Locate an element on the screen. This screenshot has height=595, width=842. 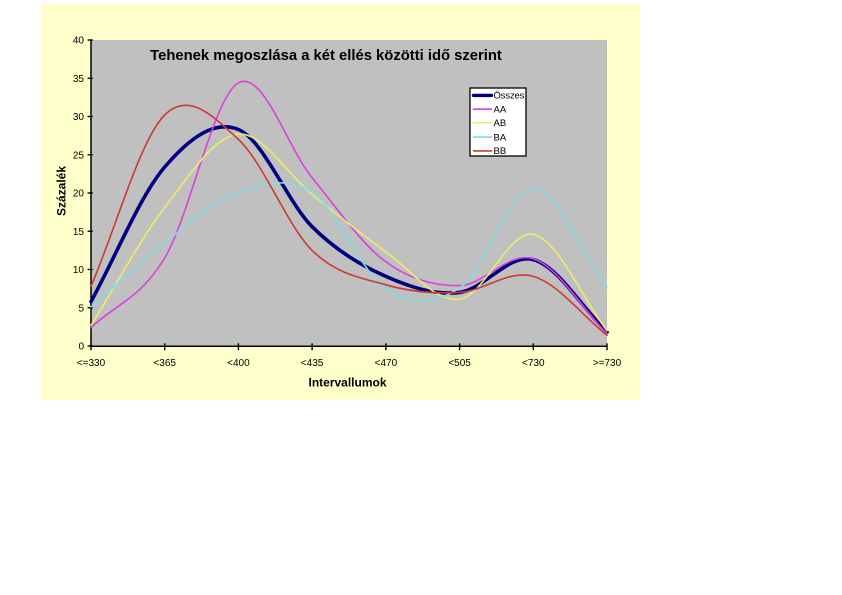
svg-text: BB is located at coordinates (500, 151).